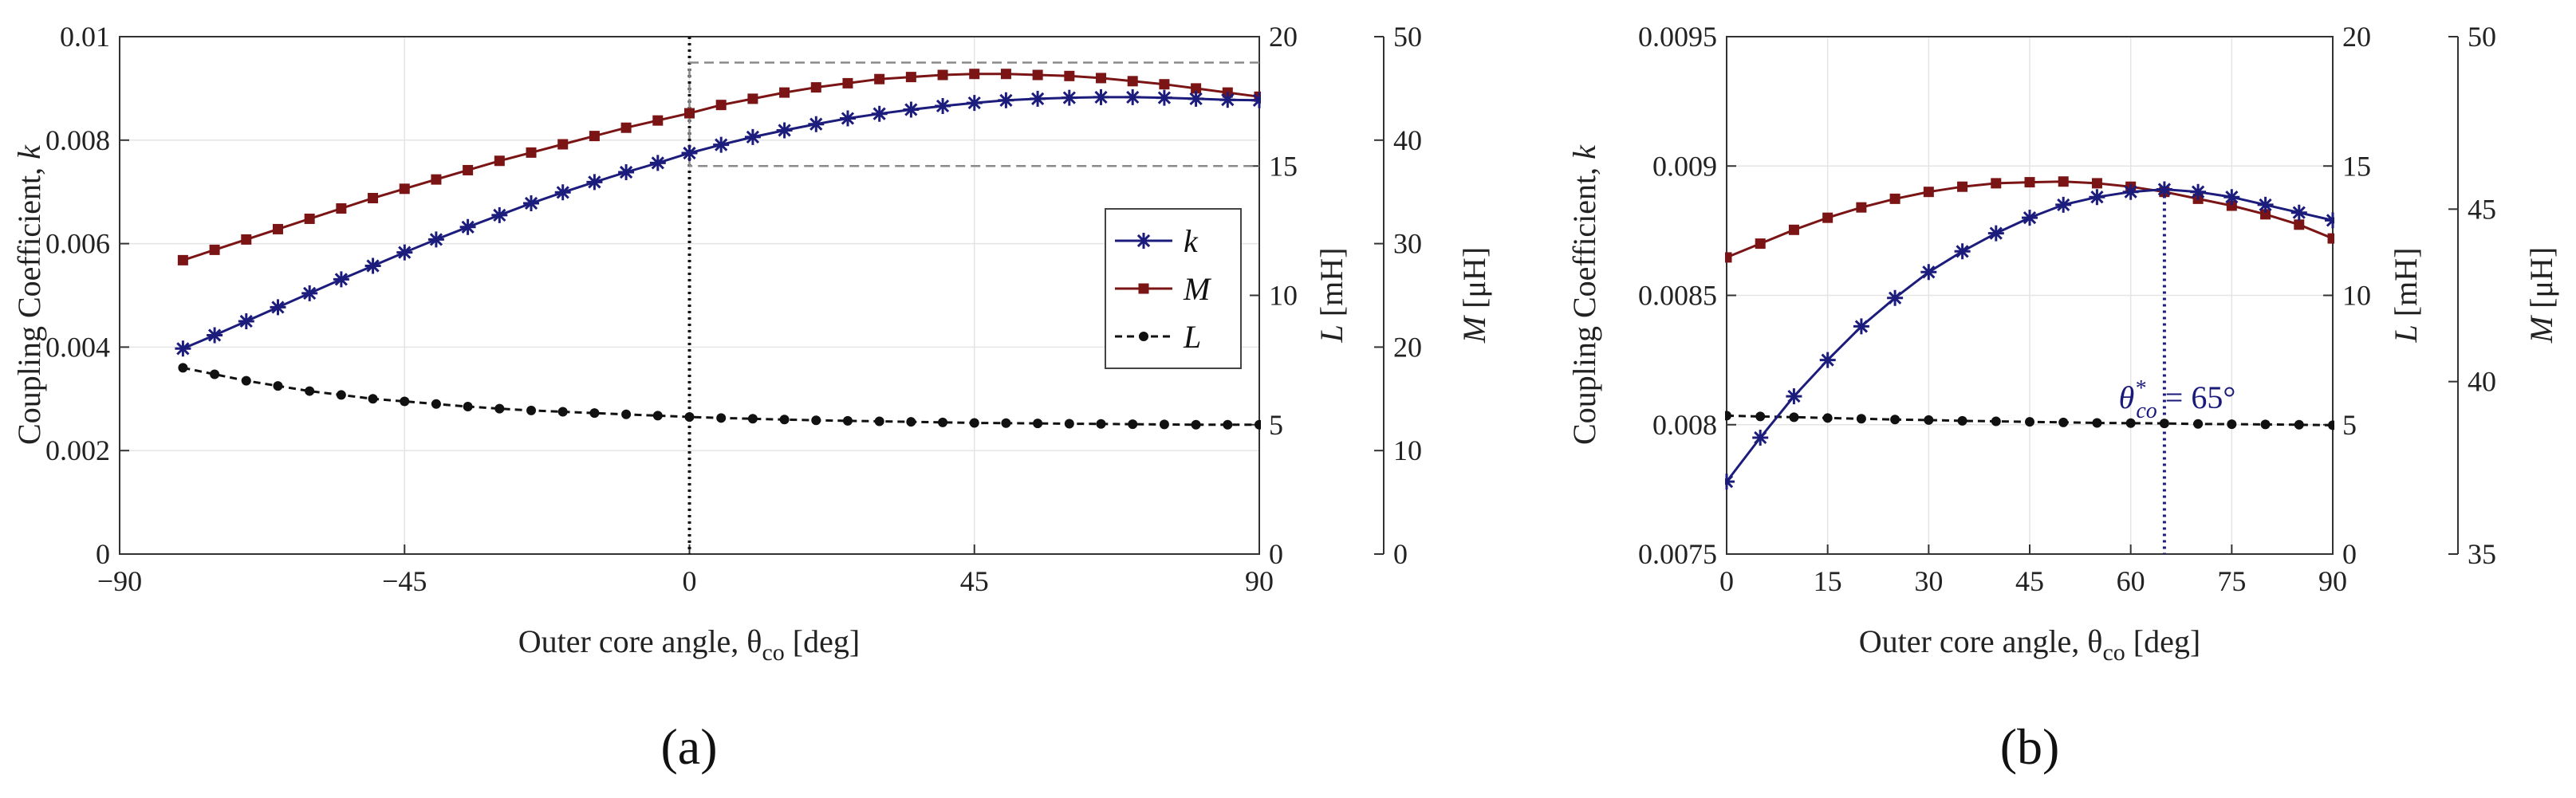  Describe the element at coordinates (1726, 581) in the screenshot. I see `x-tick-label: 0` at that location.